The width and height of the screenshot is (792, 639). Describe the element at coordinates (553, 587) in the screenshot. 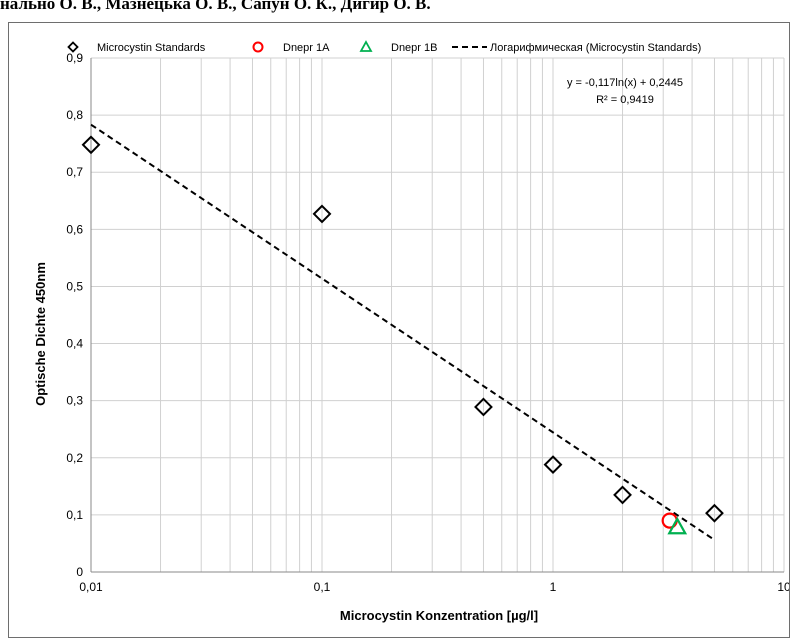

I see `x-tick-label: 1` at that location.